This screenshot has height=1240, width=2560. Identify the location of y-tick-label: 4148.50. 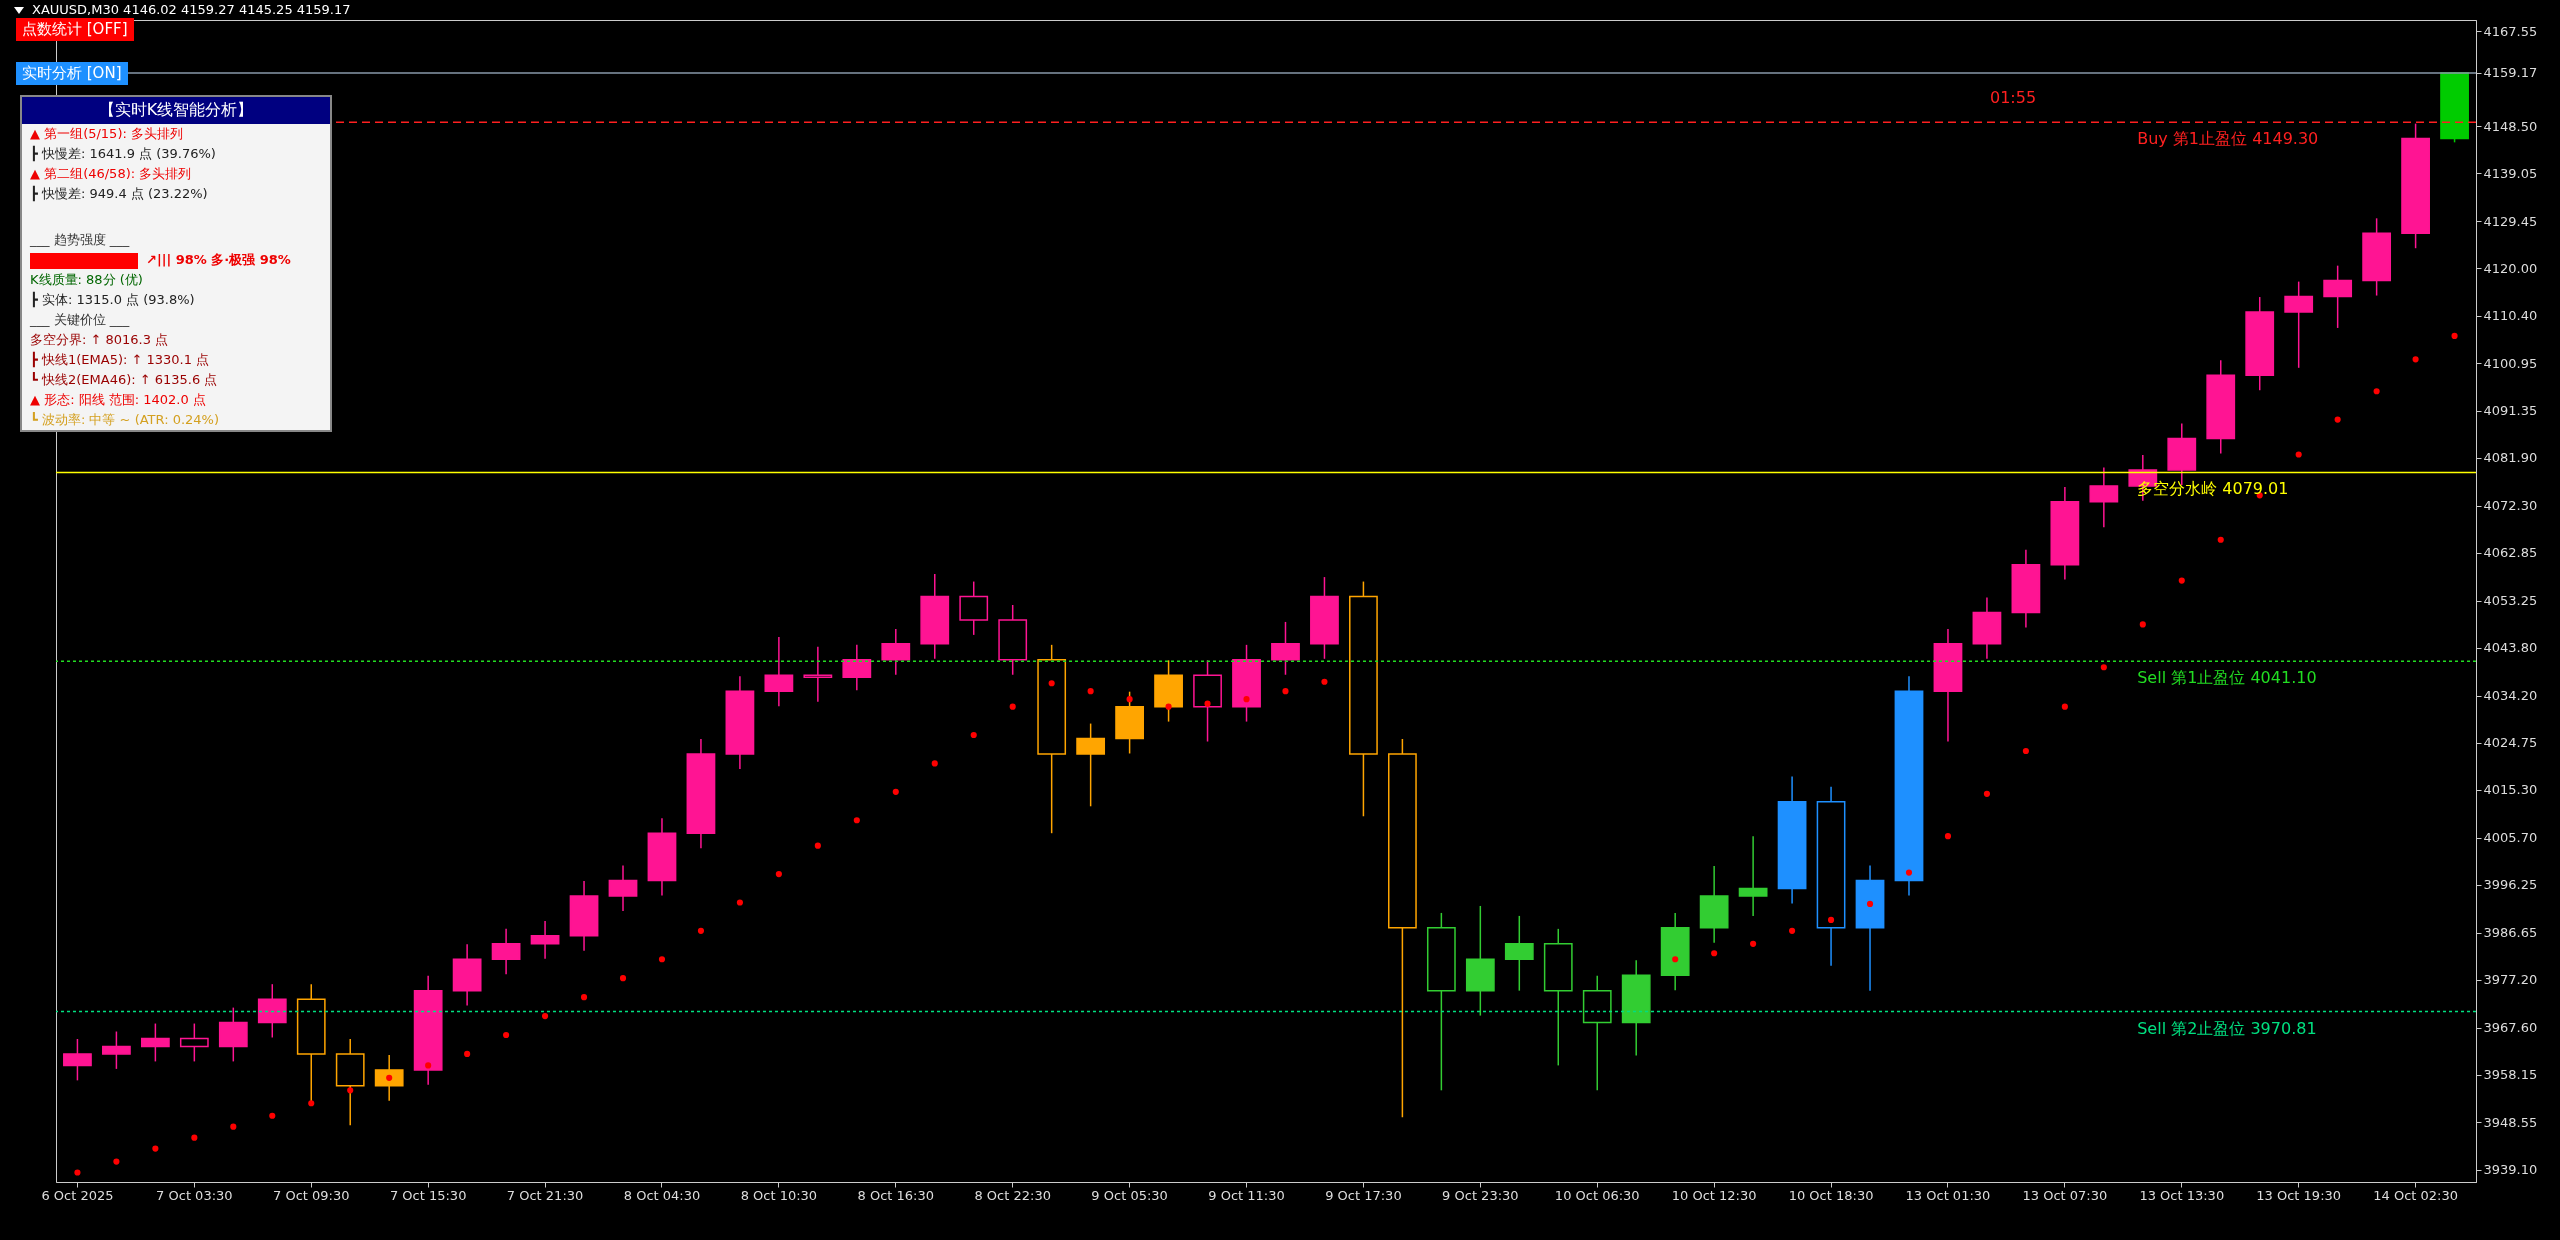
(2510, 126).